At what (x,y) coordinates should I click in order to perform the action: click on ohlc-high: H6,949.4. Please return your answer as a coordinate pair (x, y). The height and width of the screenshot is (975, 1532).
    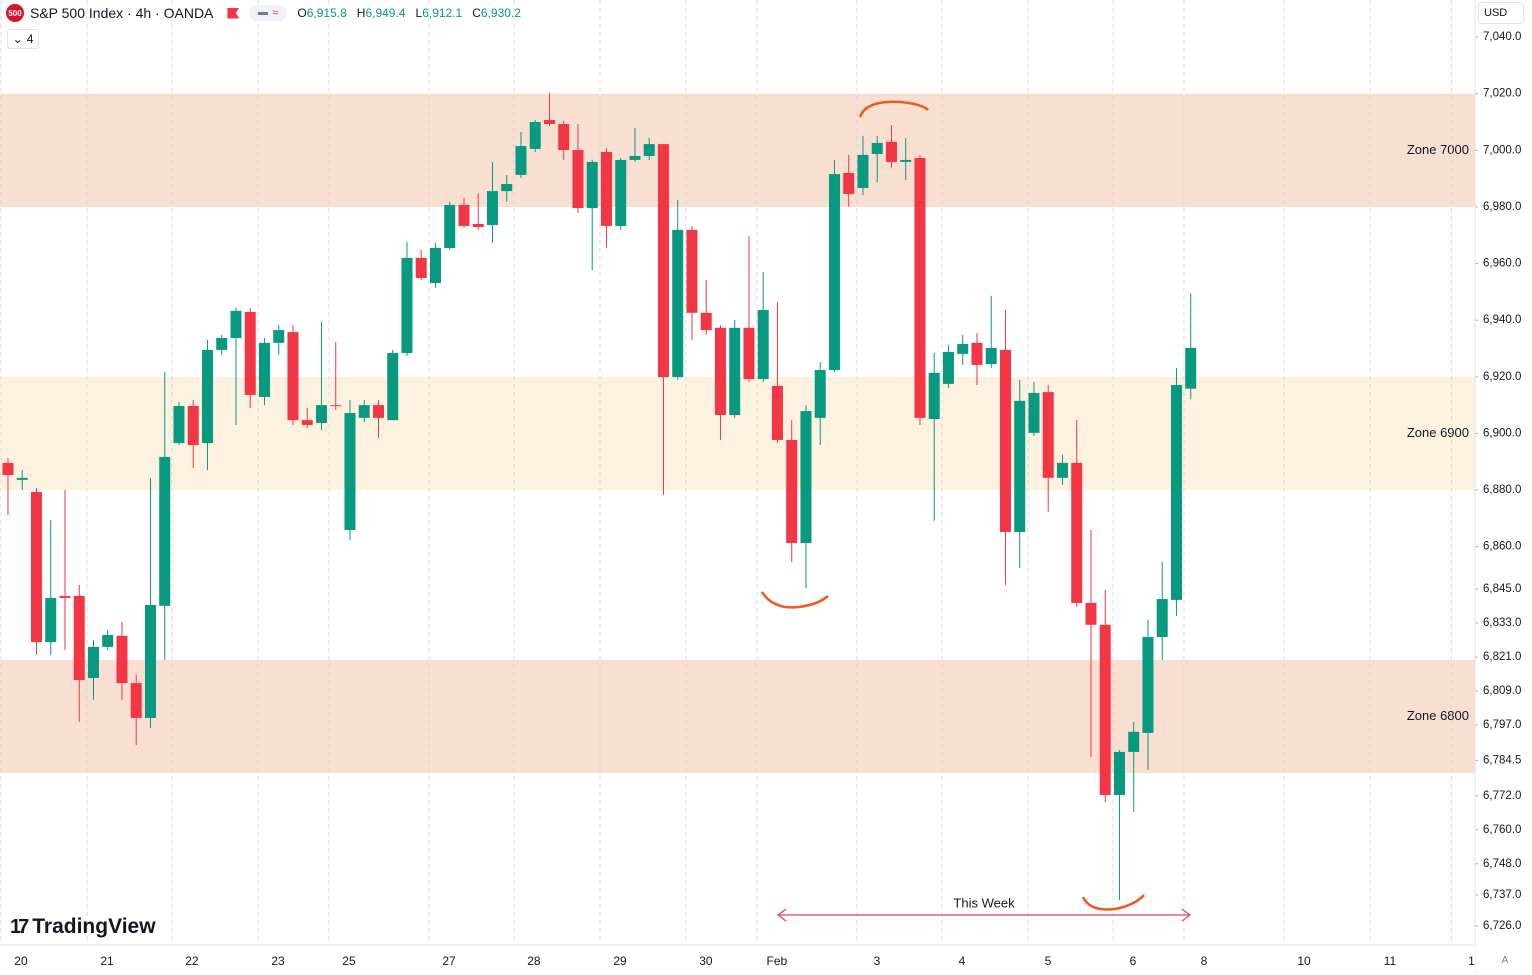
    Looking at the image, I should click on (381, 13).